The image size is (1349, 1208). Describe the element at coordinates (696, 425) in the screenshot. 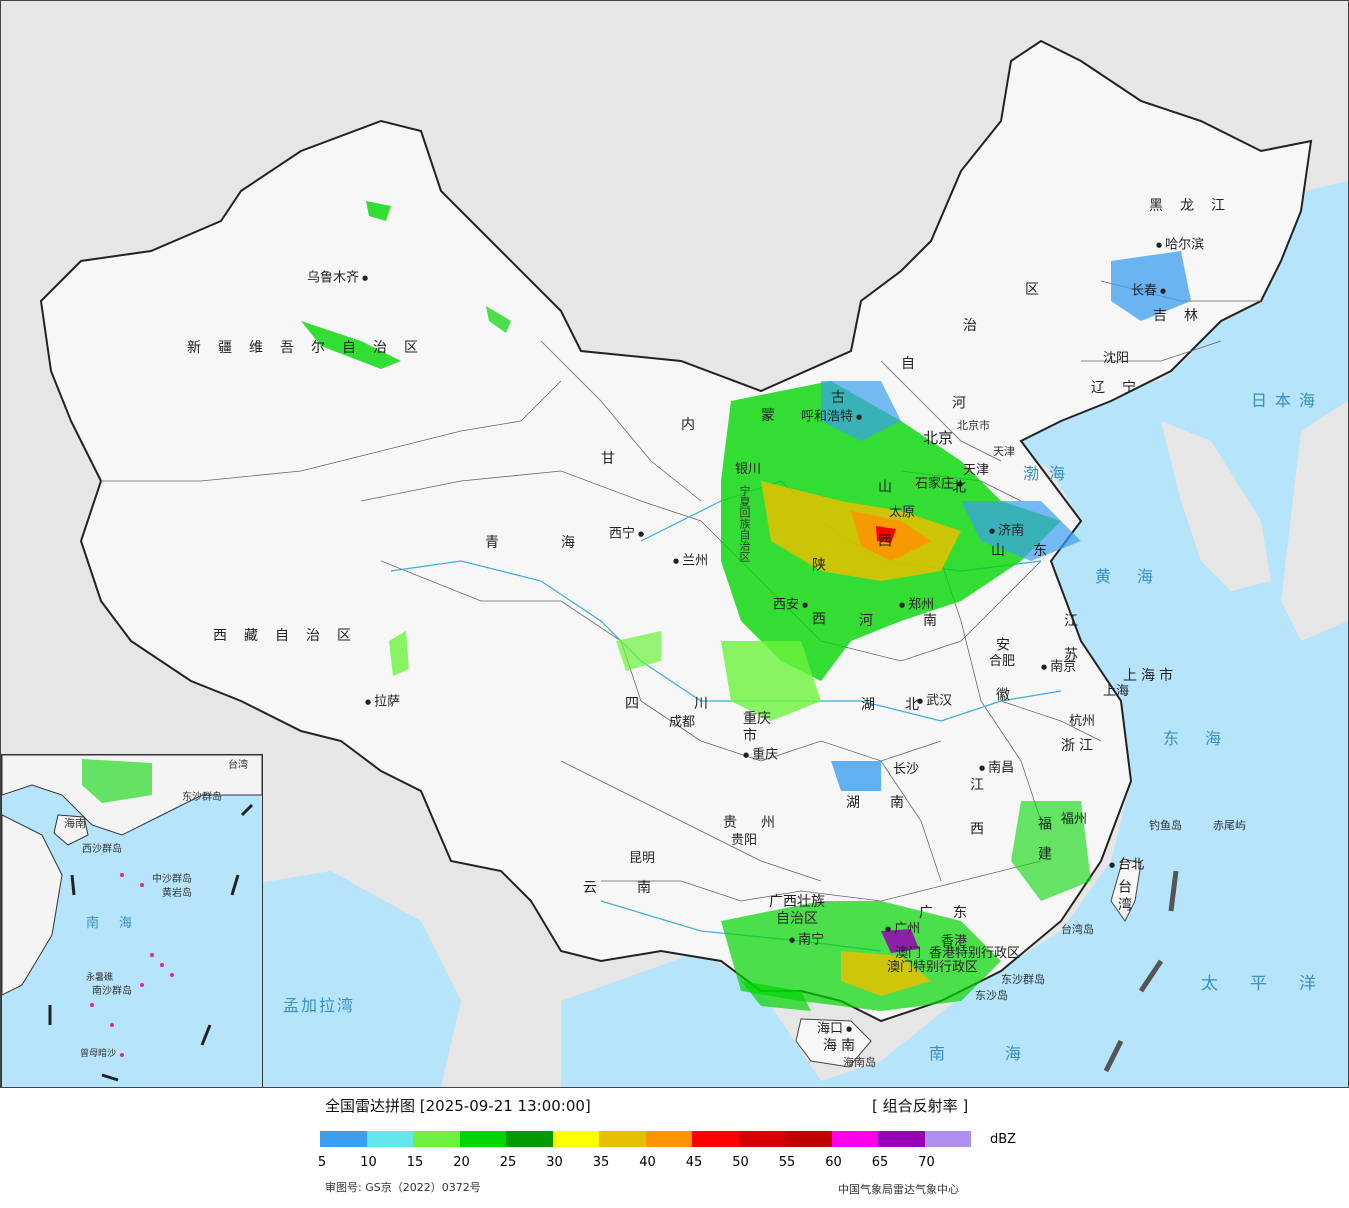

I see `province-neimenggu: 内` at that location.